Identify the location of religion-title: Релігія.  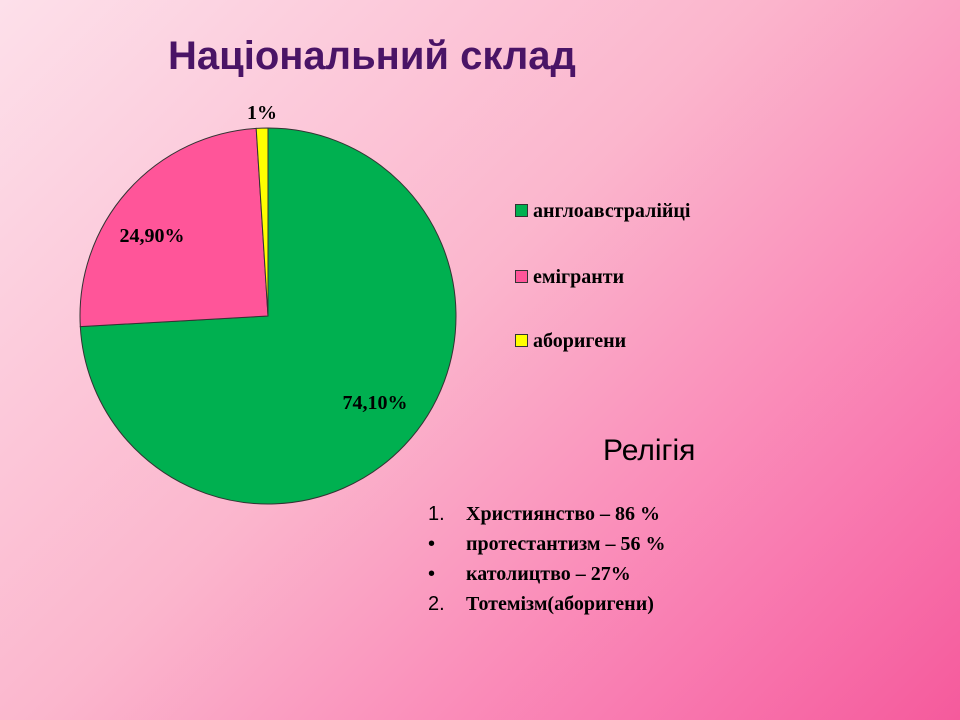
(649, 450).